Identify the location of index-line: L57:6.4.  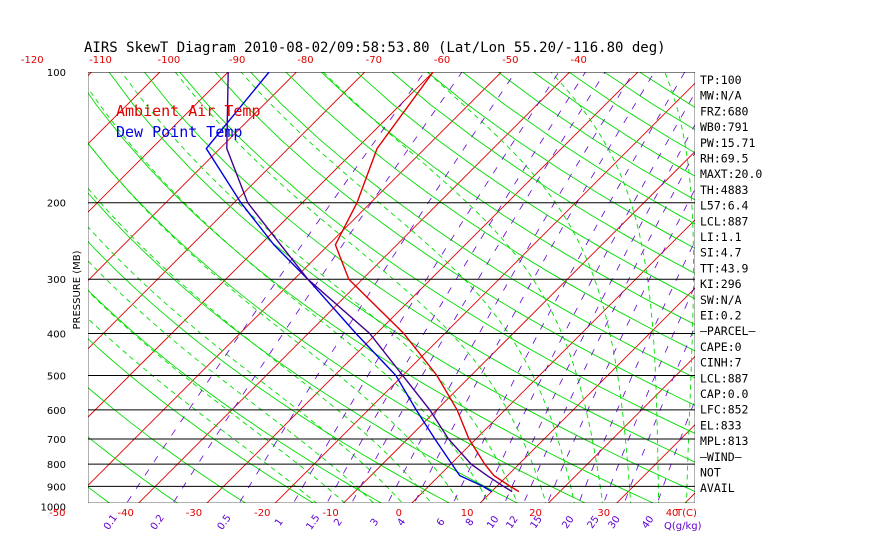
(724, 206).